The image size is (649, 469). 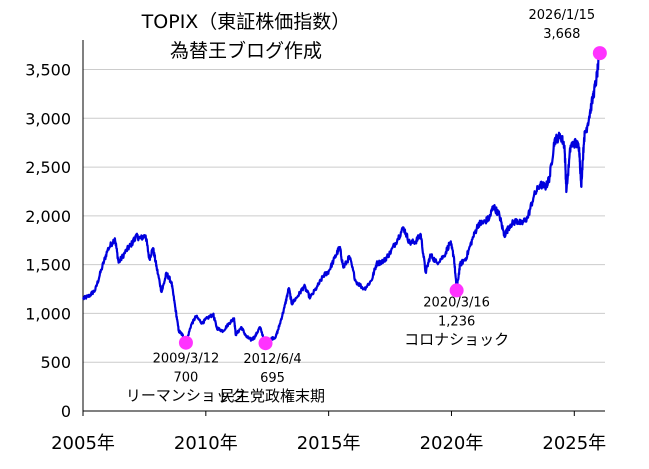 What do you see at coordinates (272, 378) in the screenshot?
I see `annotation-value: 695` at bounding box center [272, 378].